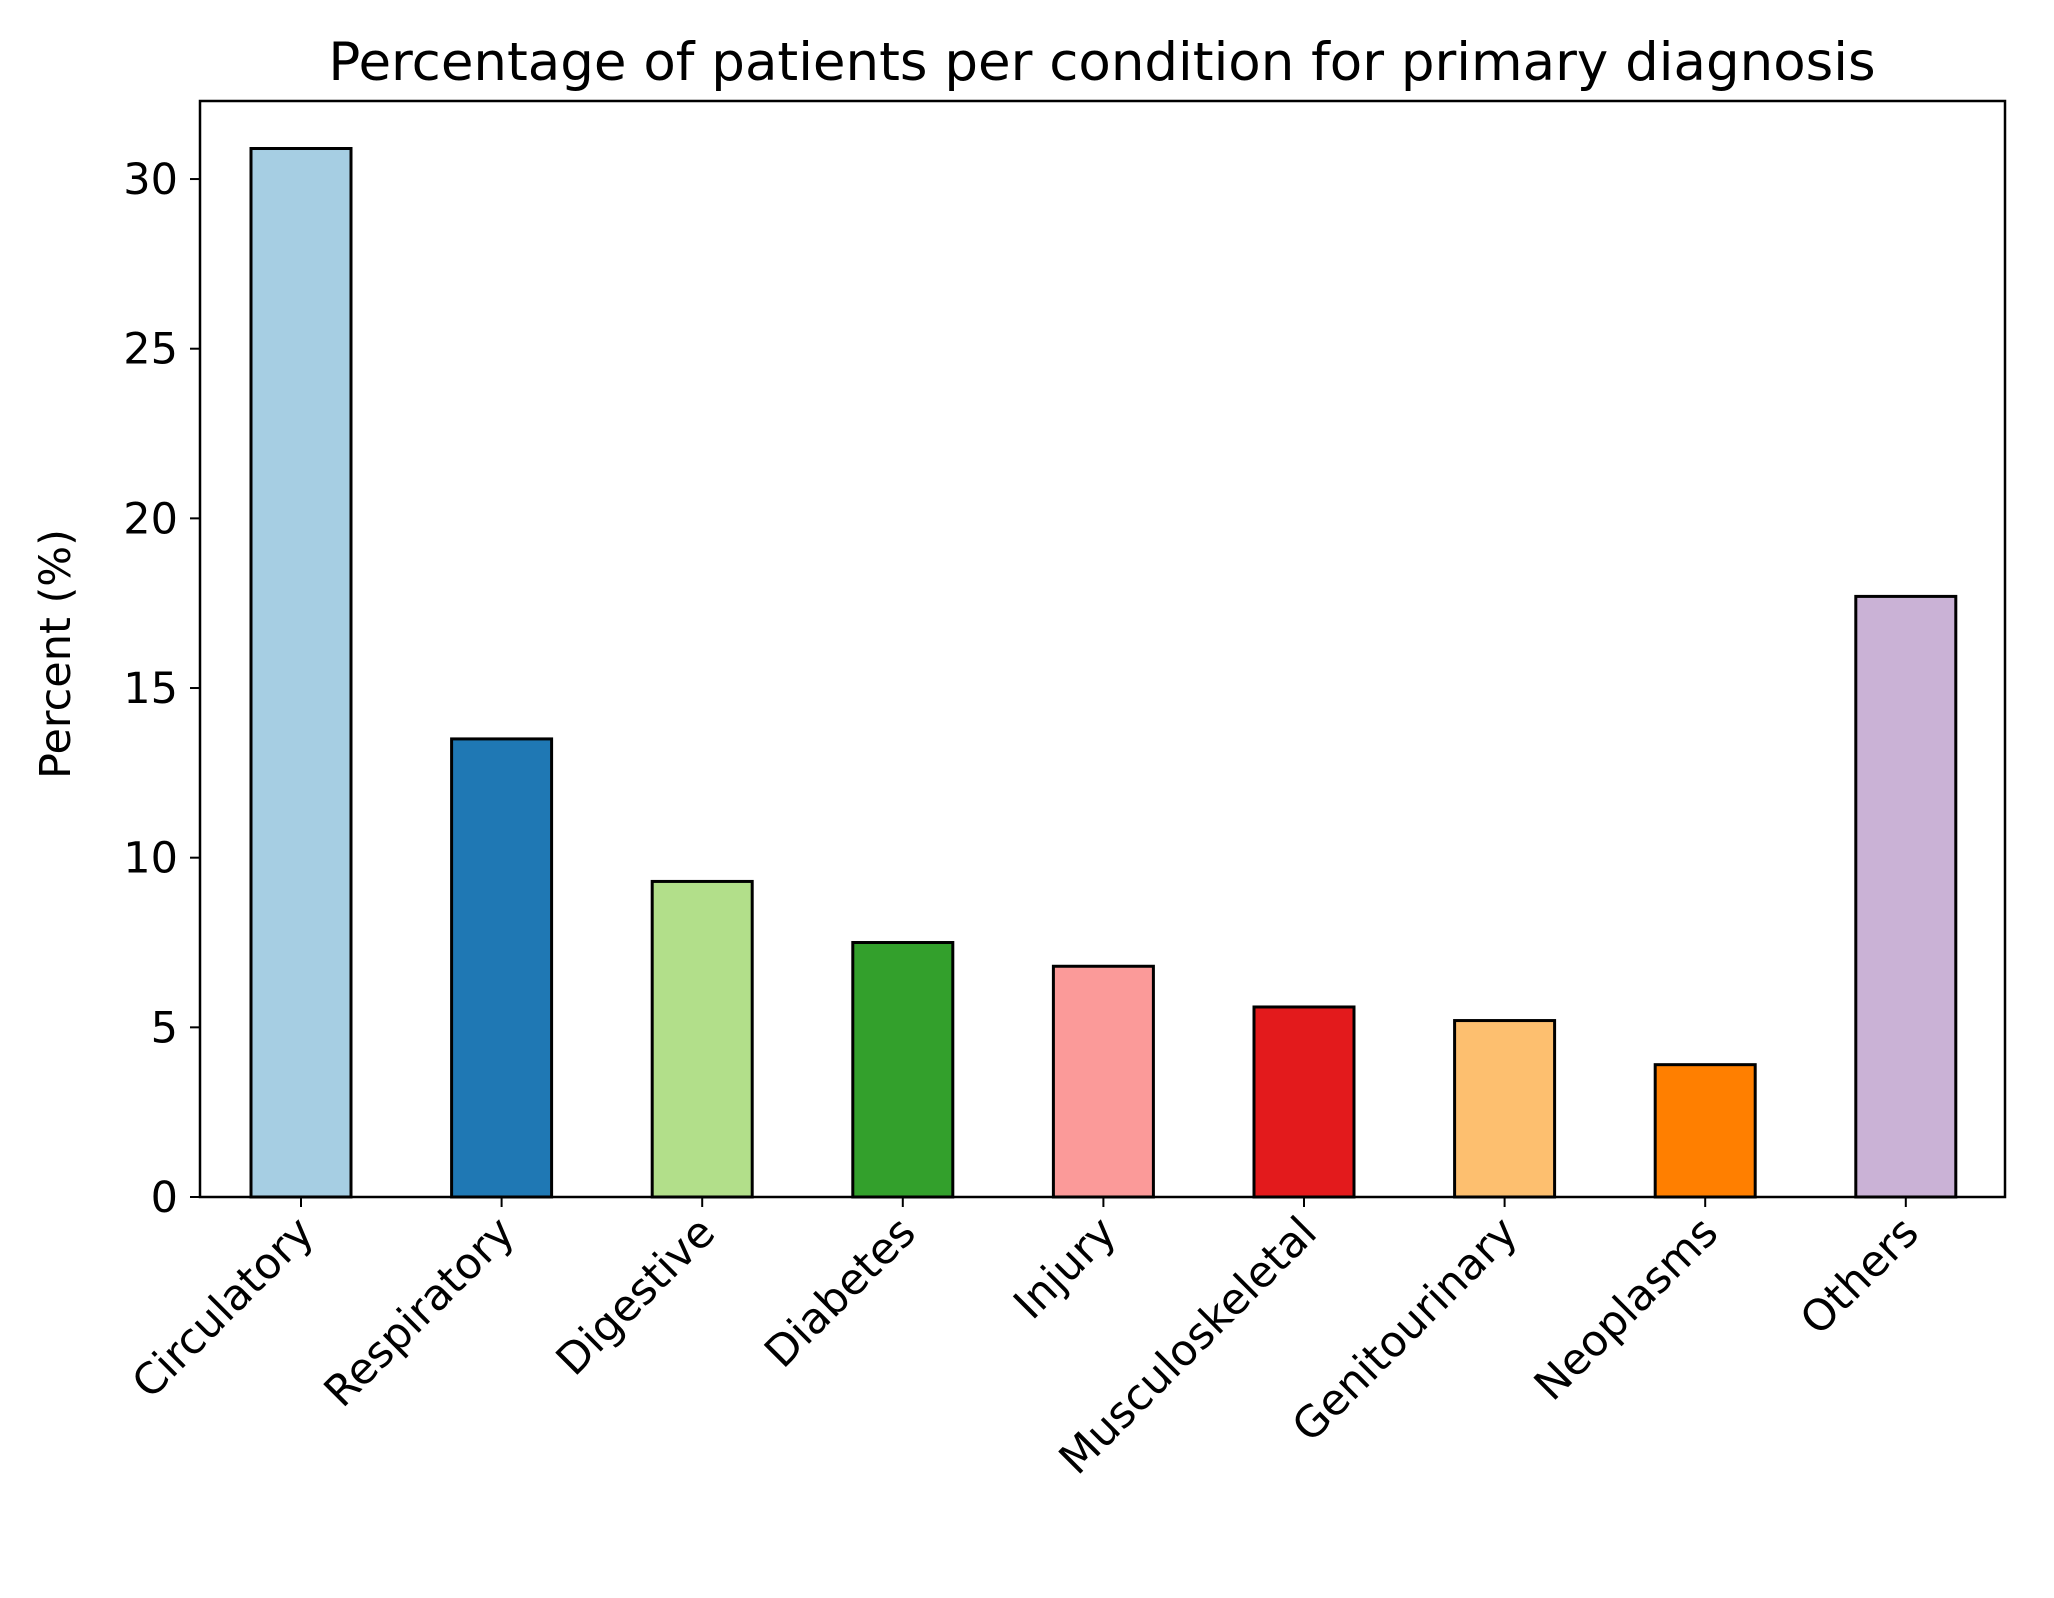  What do you see at coordinates (1906, 896) in the screenshot?
I see `bar-others` at bounding box center [1906, 896].